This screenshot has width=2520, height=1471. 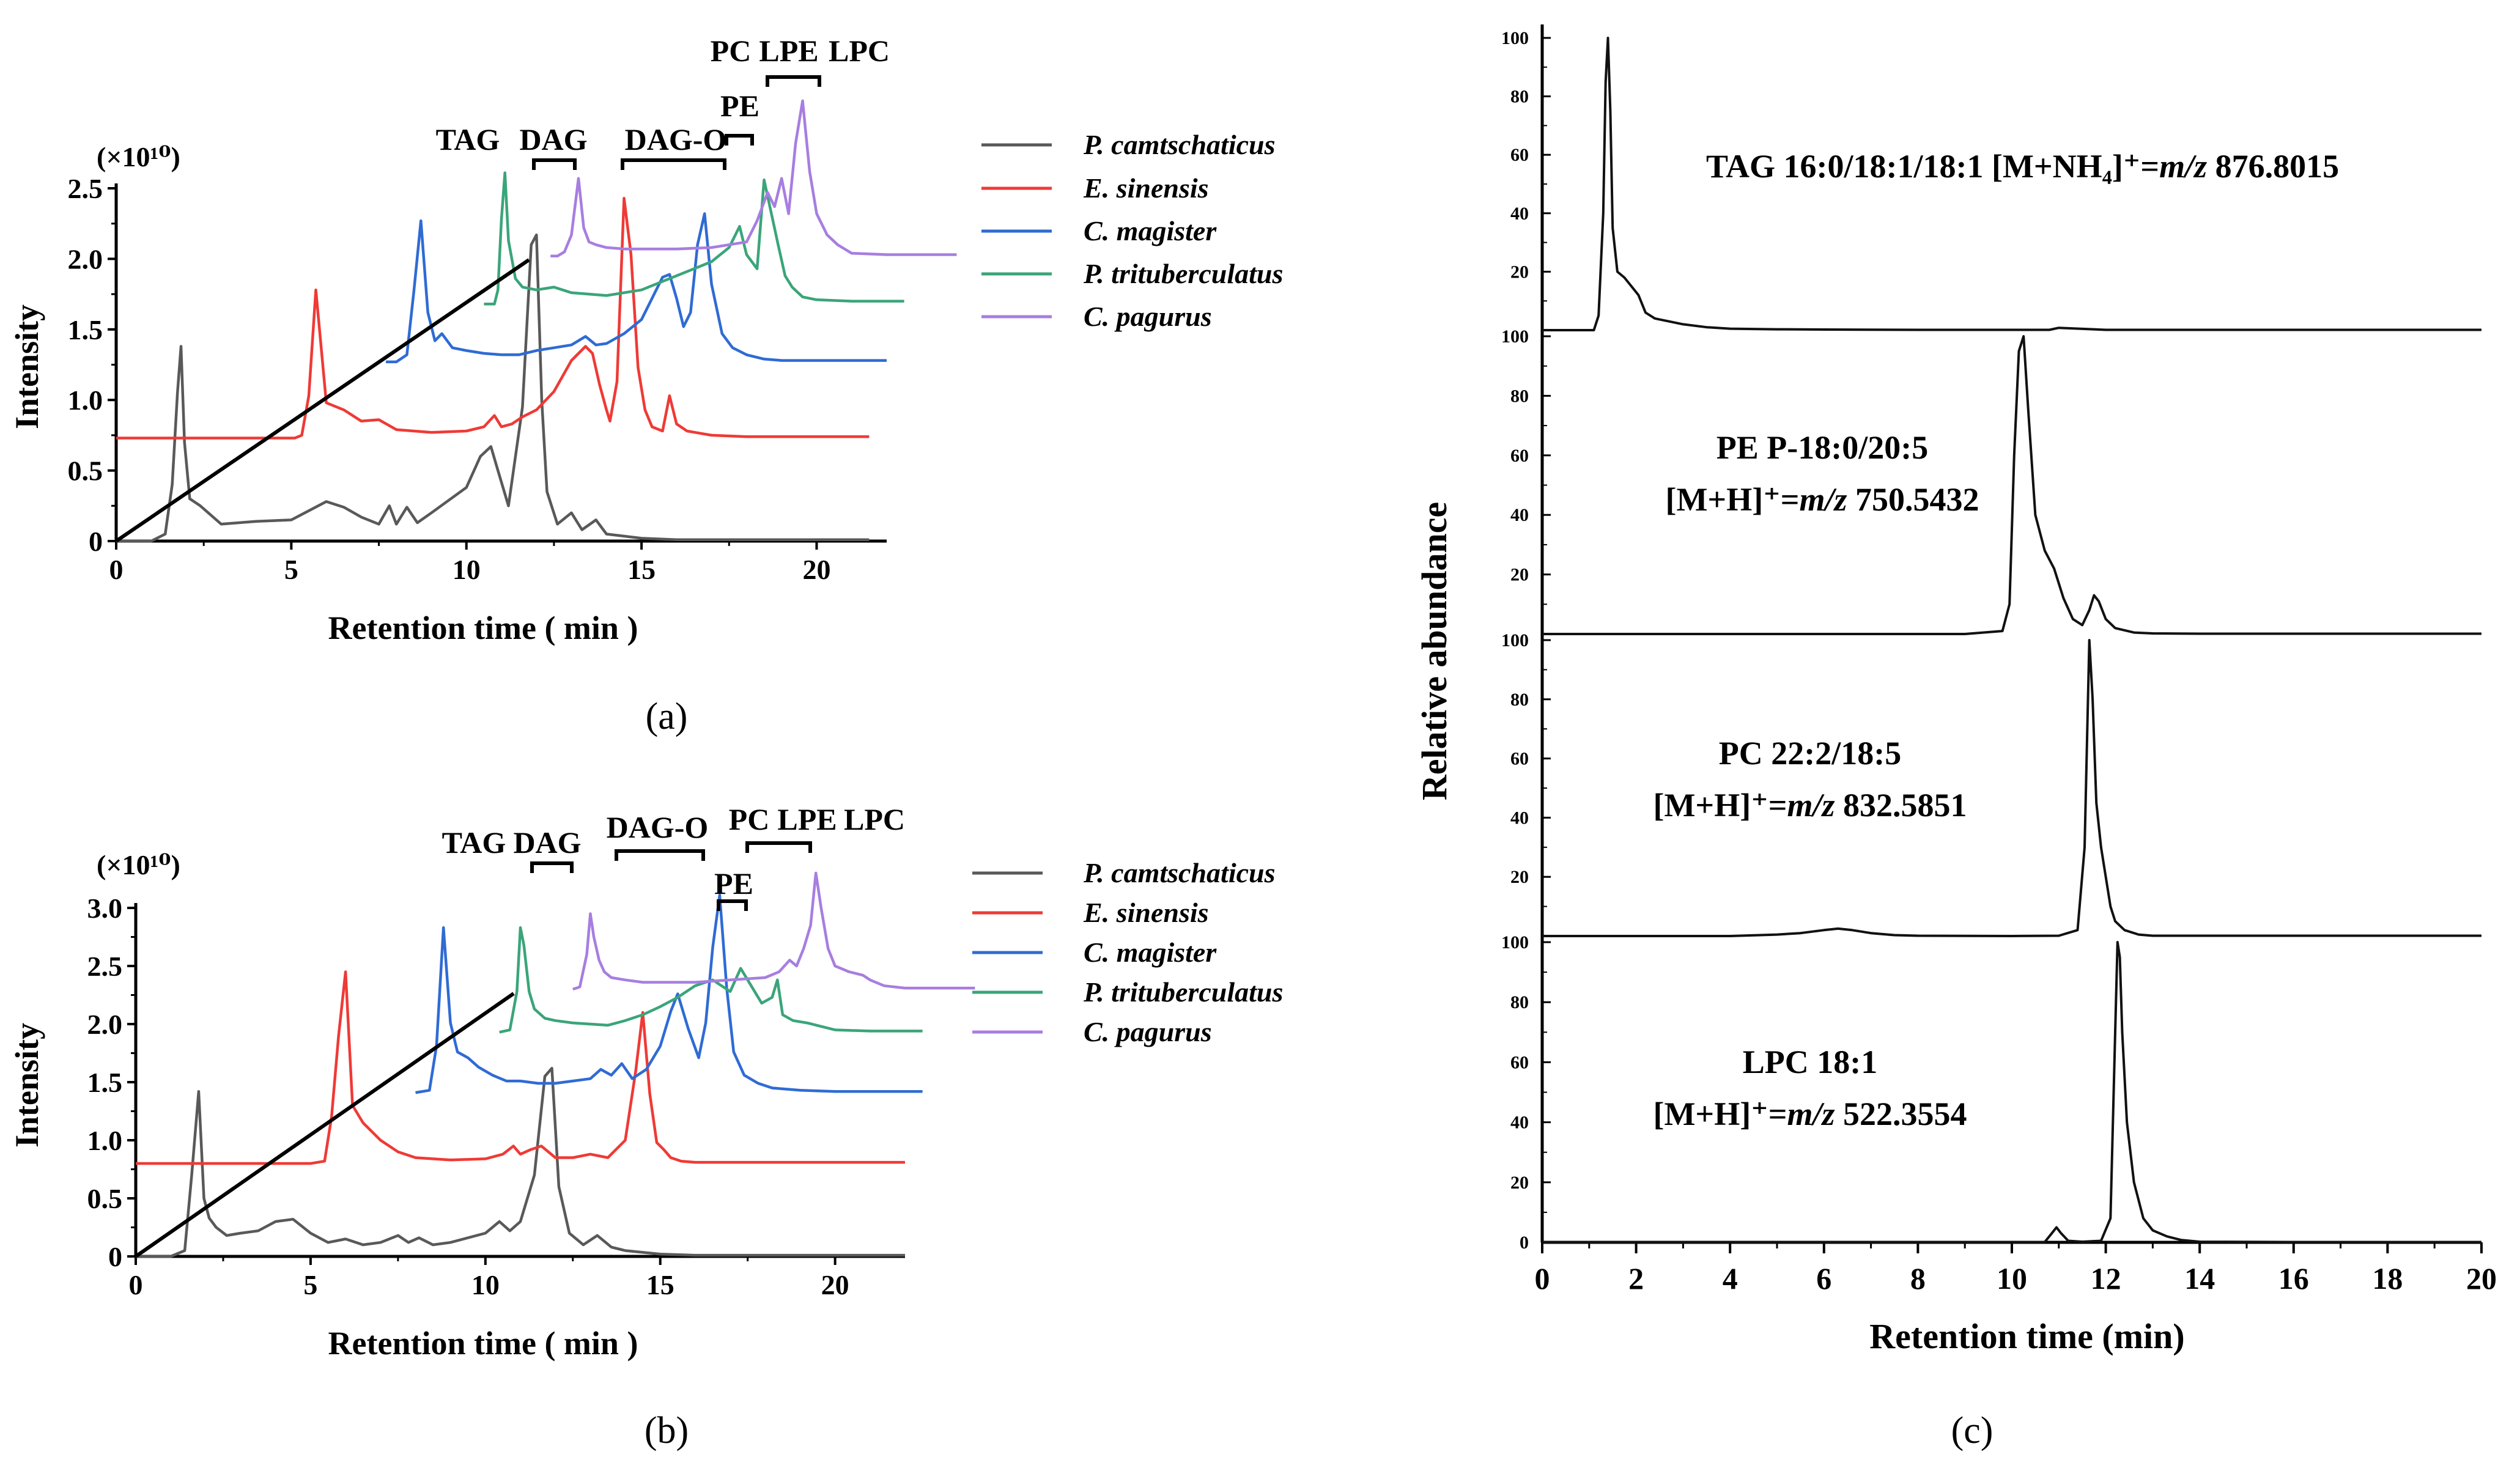 What do you see at coordinates (835, 1284) in the screenshot?
I see `x-tick-label-b: 20` at bounding box center [835, 1284].